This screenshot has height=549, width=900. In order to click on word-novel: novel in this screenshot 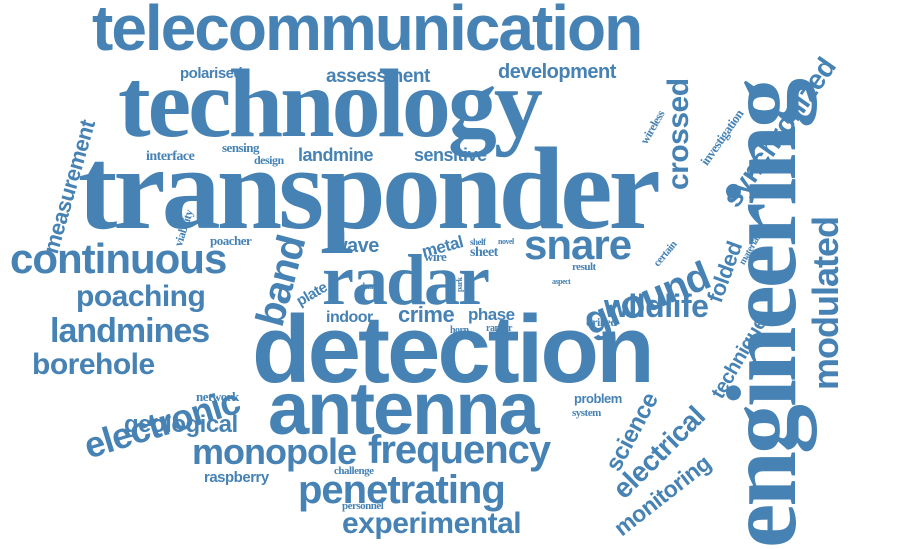, I will do `click(506, 241)`.